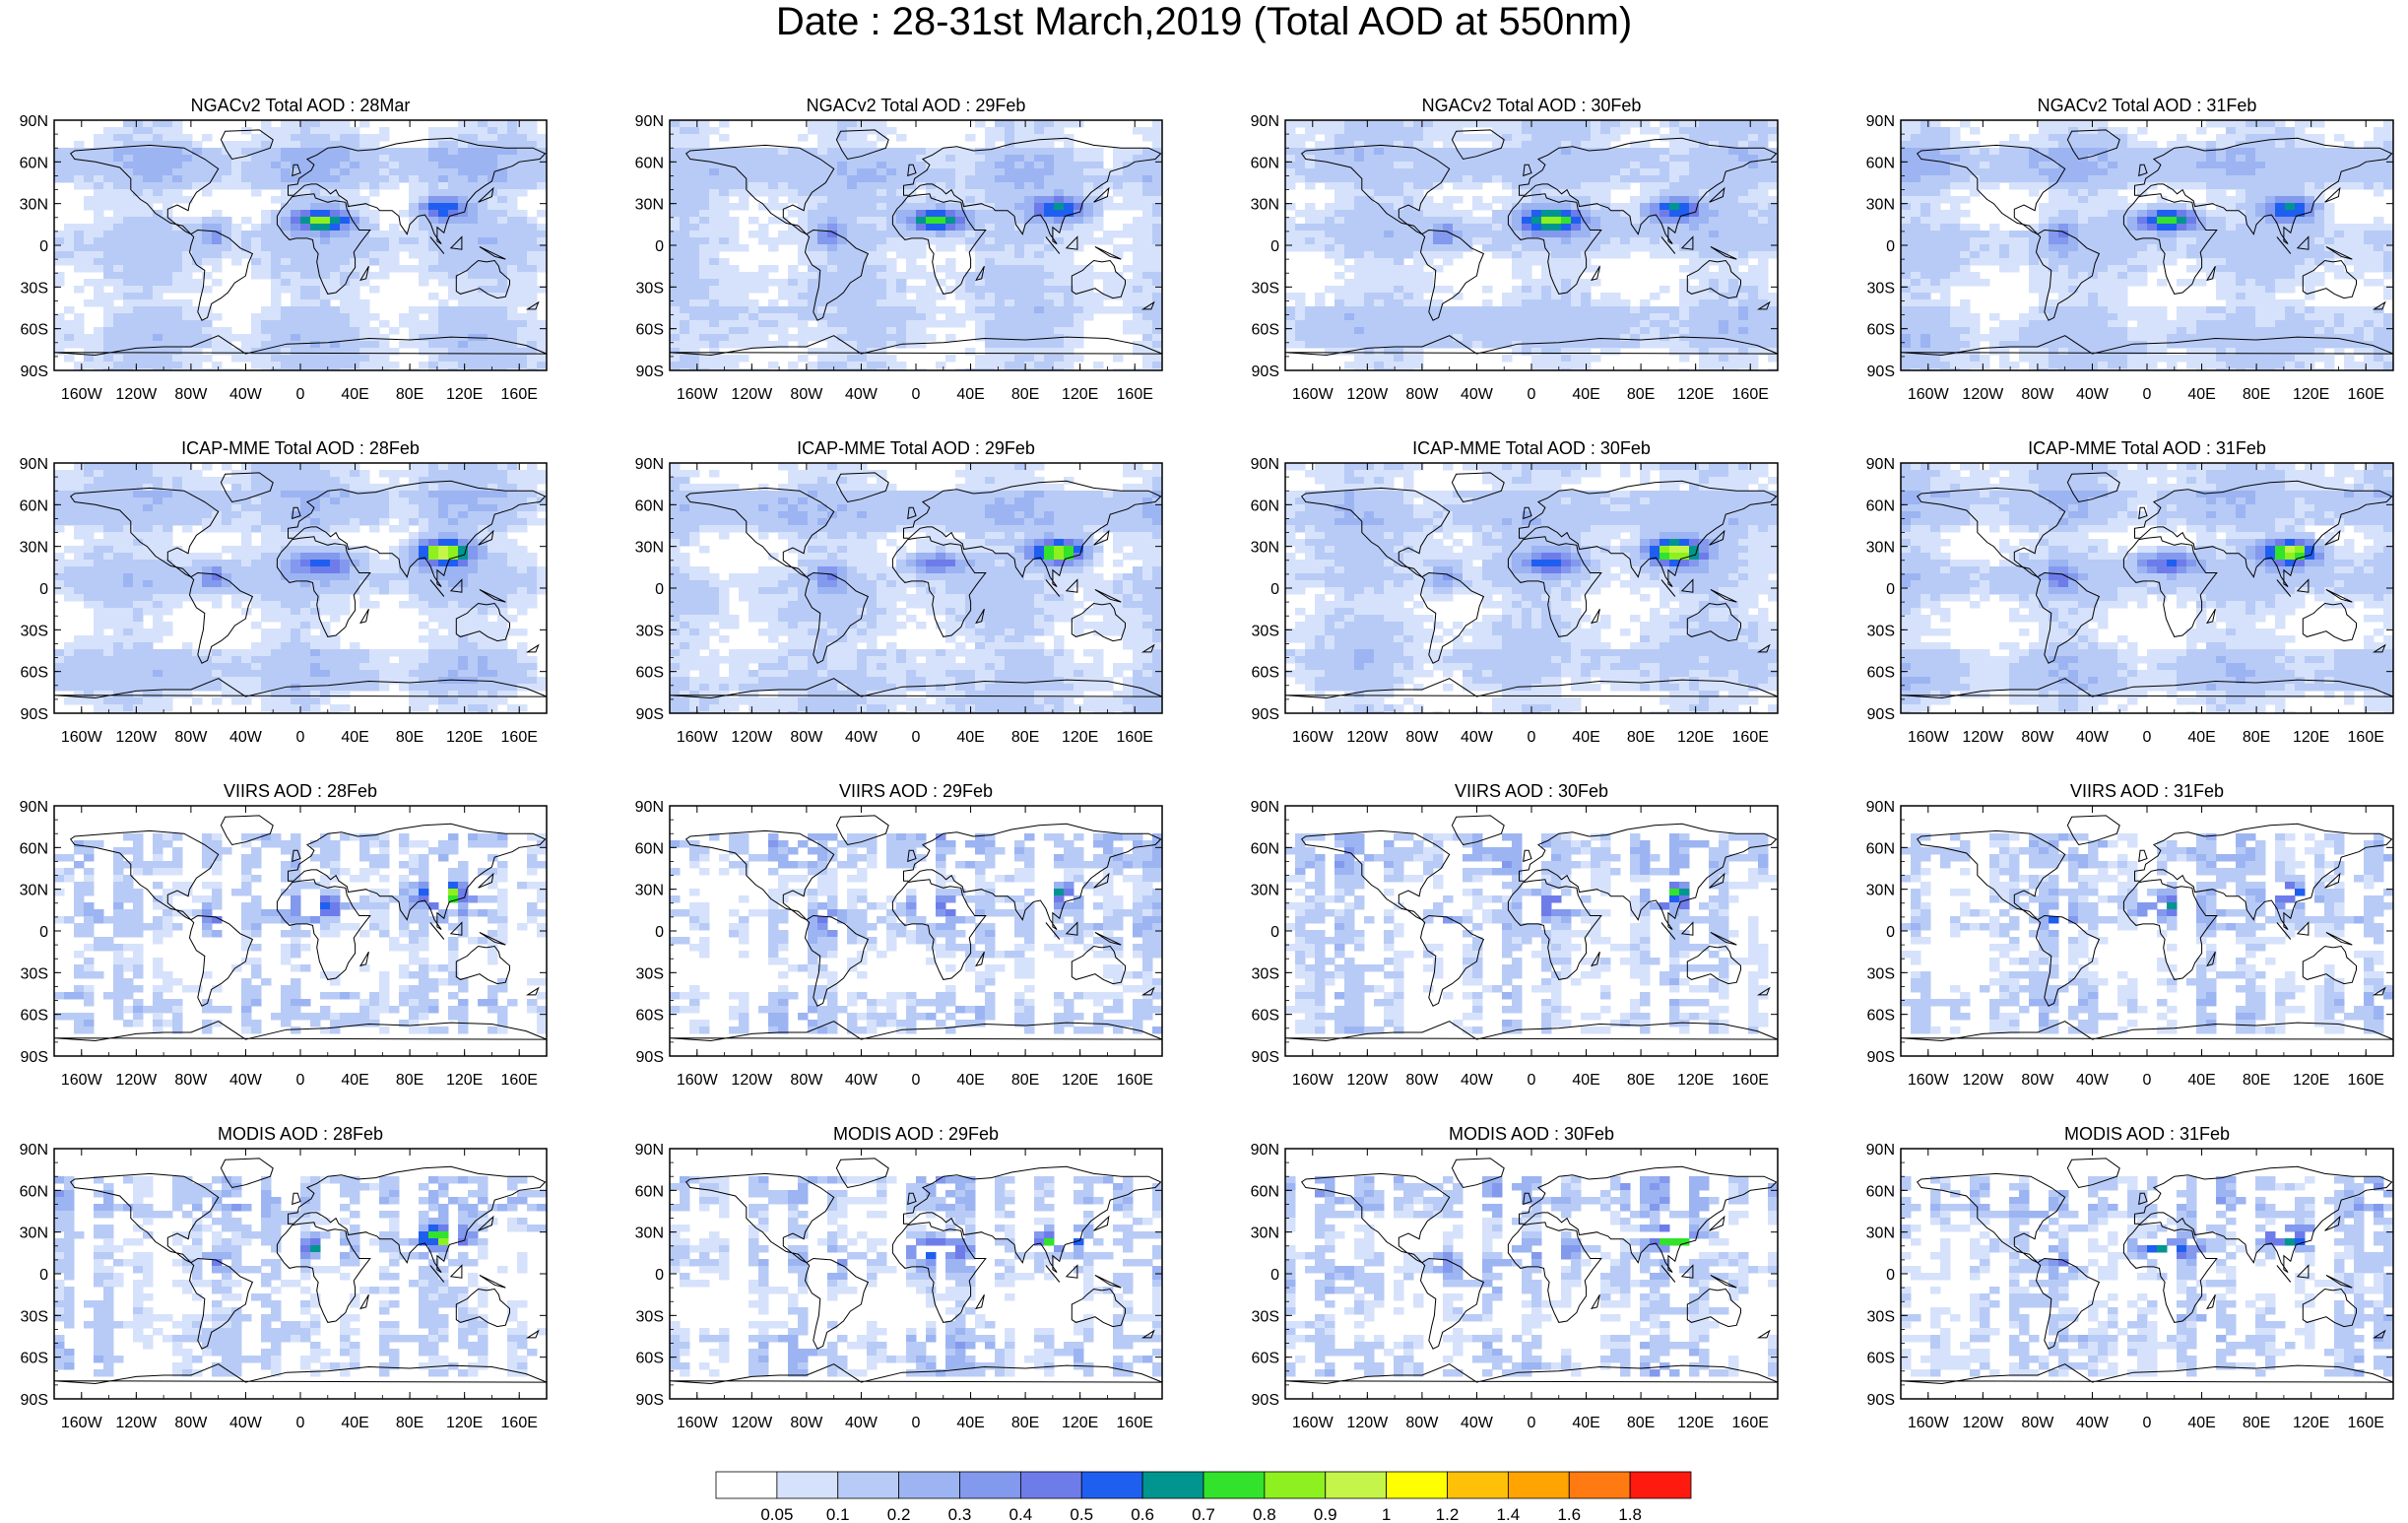 The height and width of the screenshot is (1523, 2408). I want to click on colorbar-label: 0.4, so click(1021, 1514).